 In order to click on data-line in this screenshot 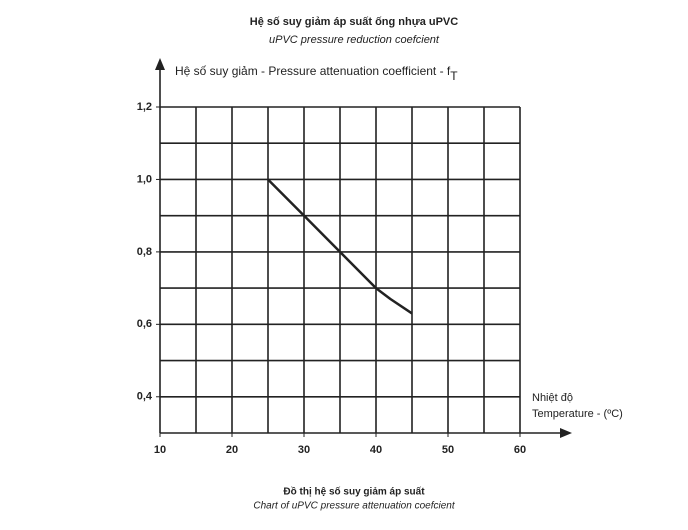, I will do `click(340, 246)`.